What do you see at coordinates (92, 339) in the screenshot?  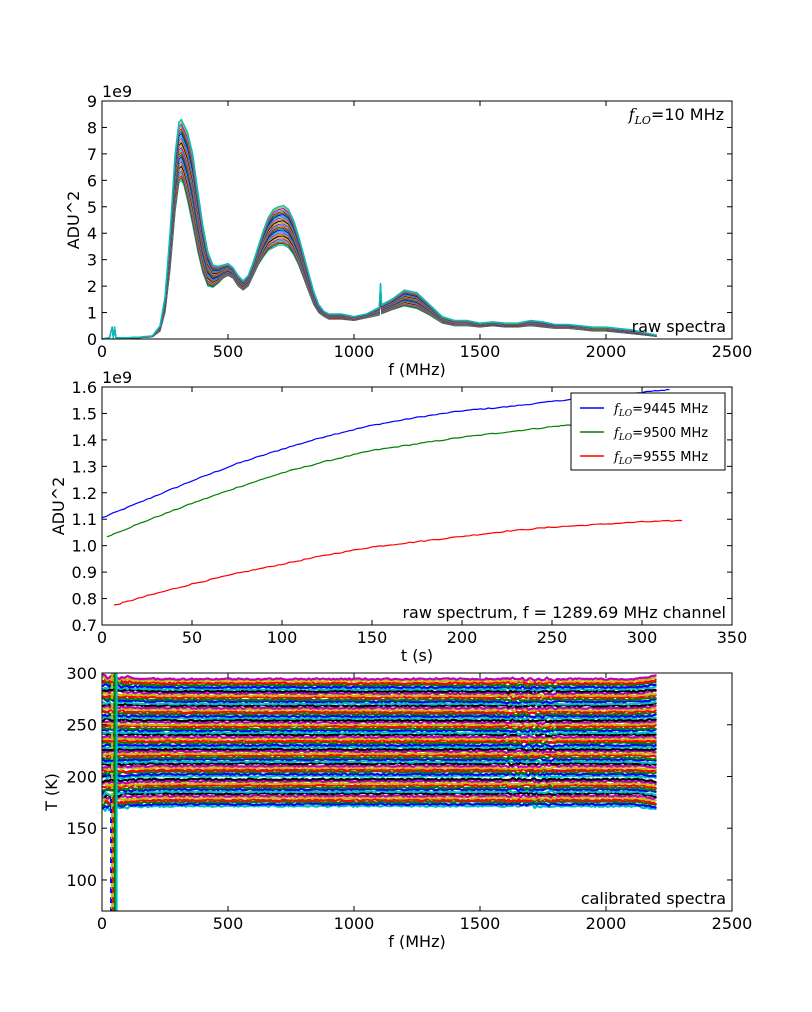 I see `y-tick-label: 0` at bounding box center [92, 339].